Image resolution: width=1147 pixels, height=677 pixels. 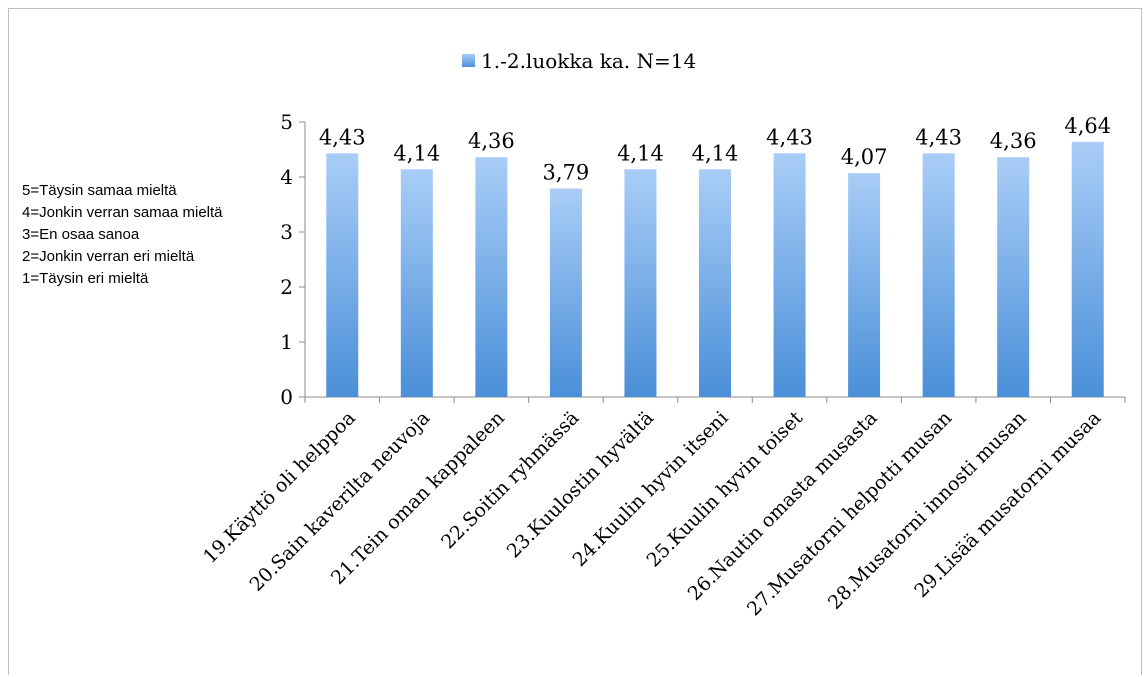 I want to click on y-tick-label: 4, so click(x=286, y=177).